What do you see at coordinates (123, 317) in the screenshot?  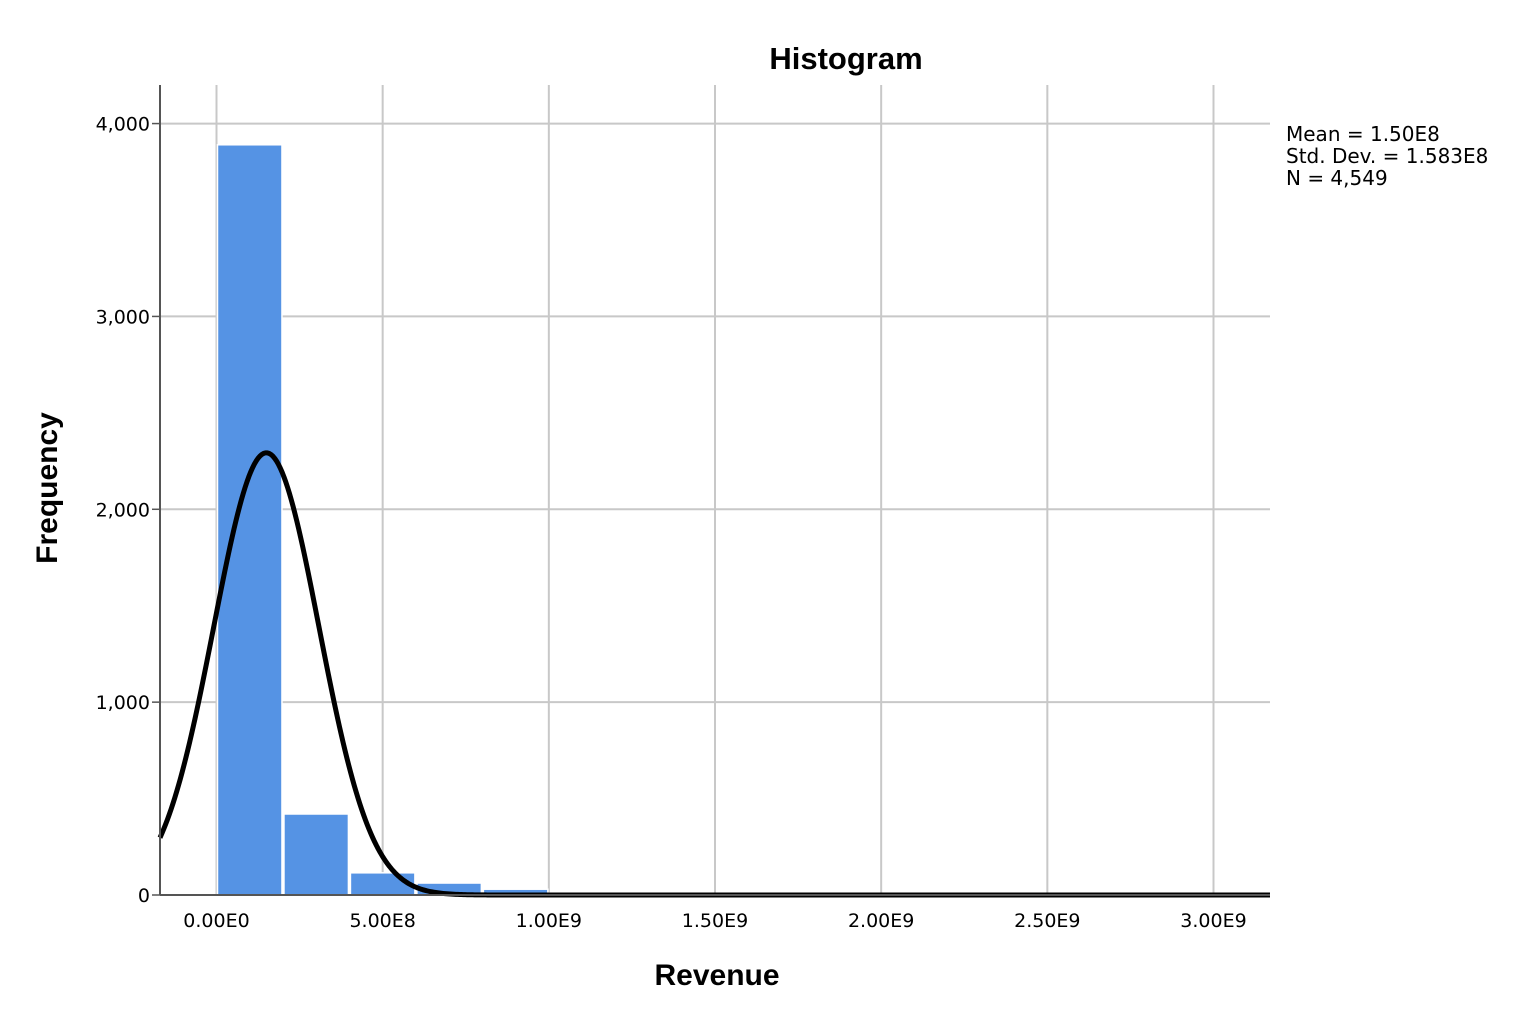 I see `y-tick-label: 3,000` at bounding box center [123, 317].